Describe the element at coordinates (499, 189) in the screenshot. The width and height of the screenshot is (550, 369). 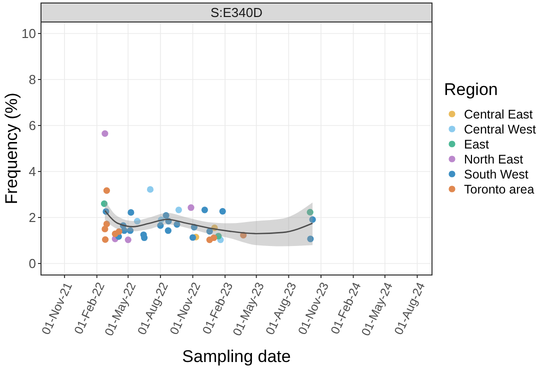
I see `legend-label: Toronto area` at that location.